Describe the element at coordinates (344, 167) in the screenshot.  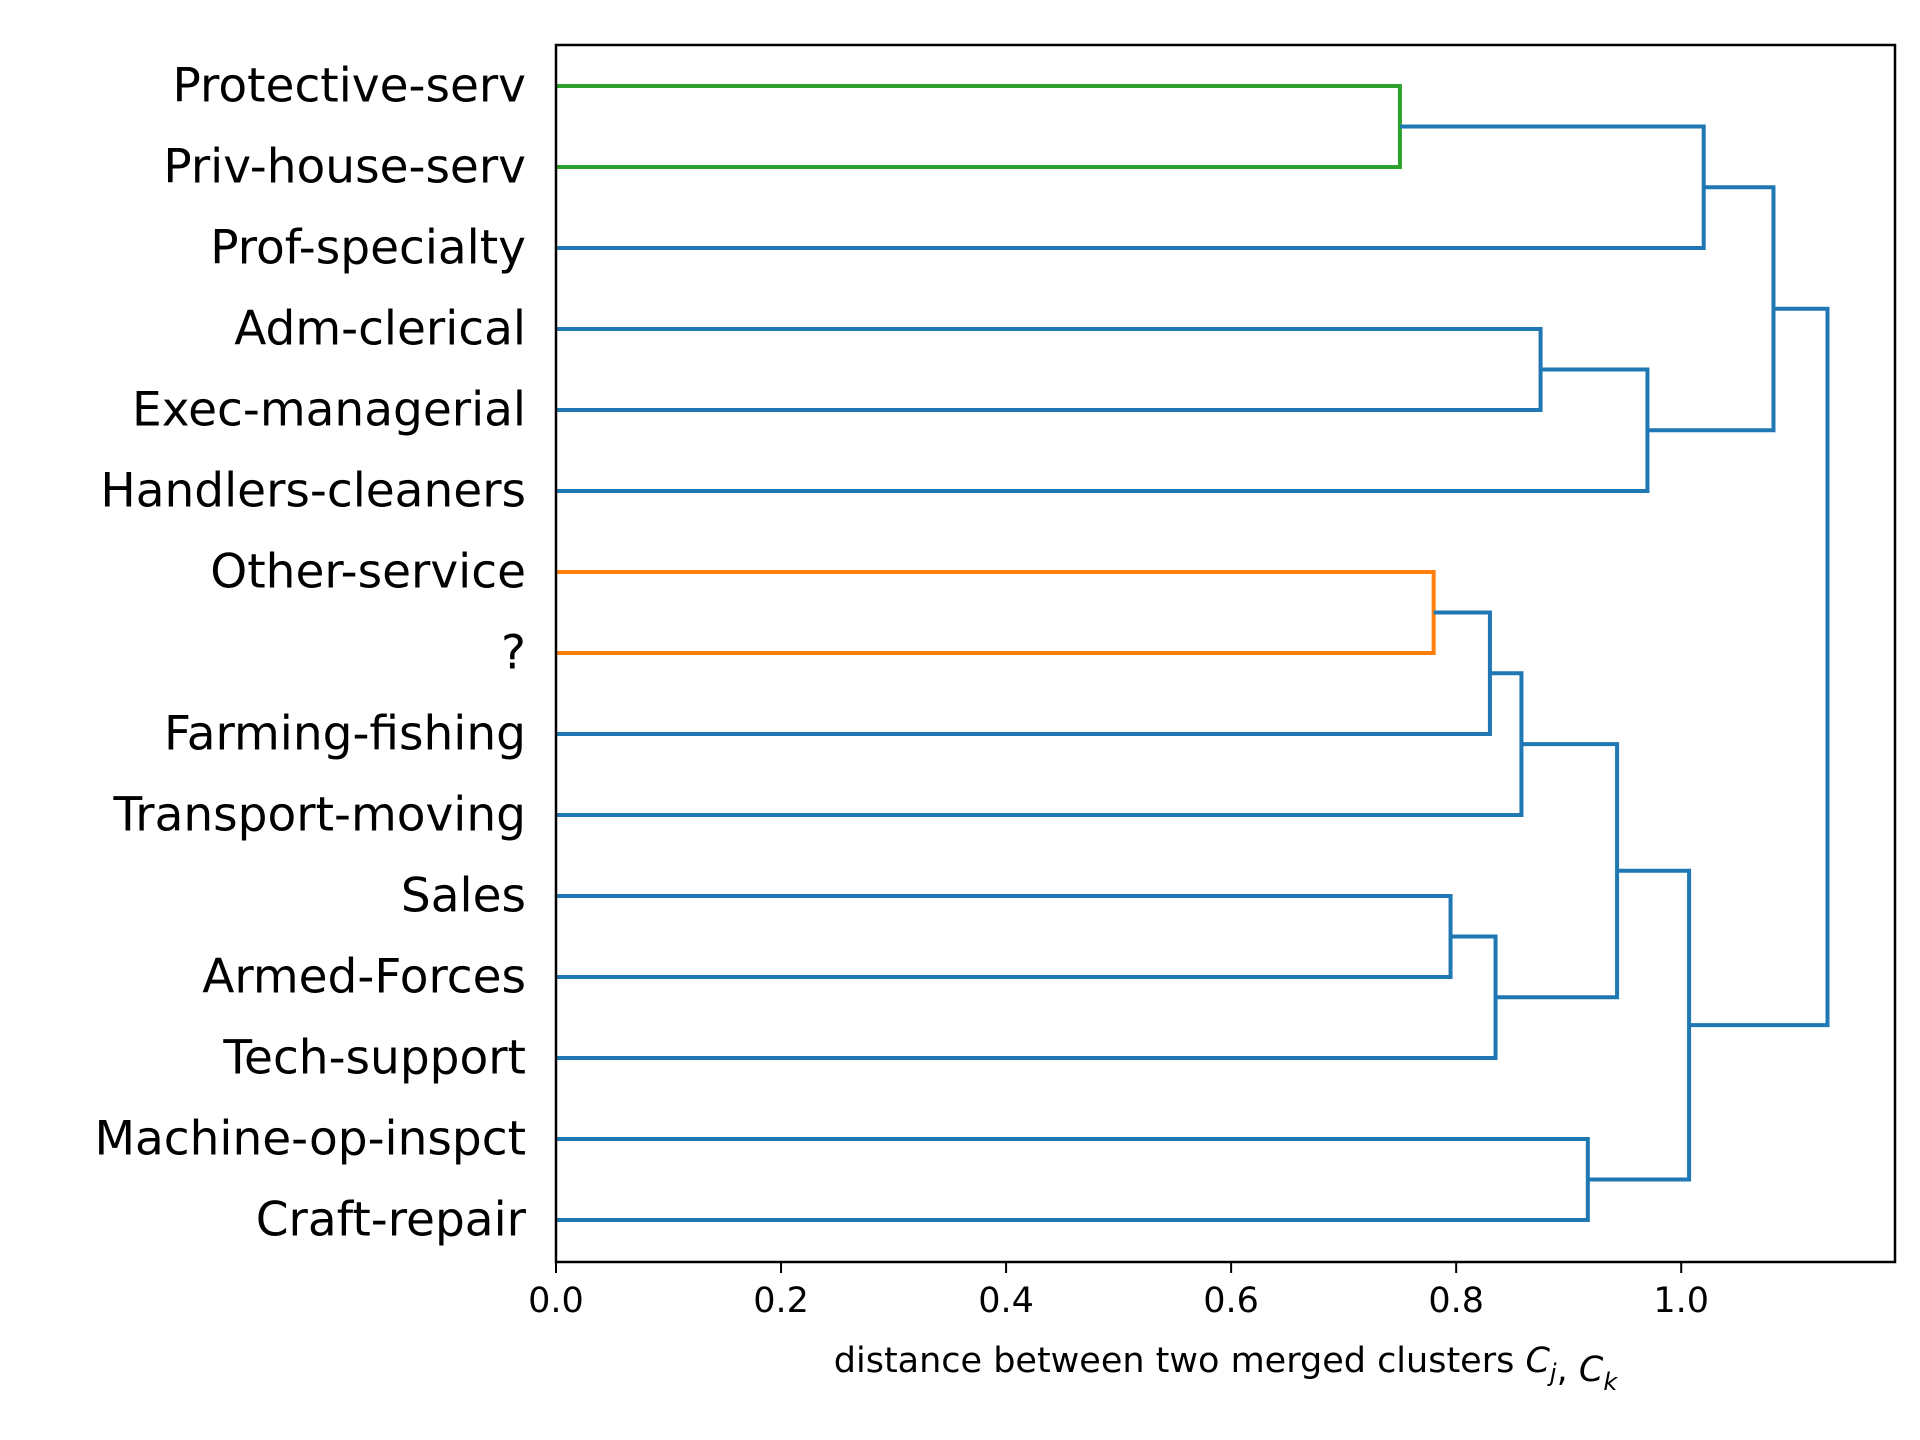
I see `leaf-label: Priv-house-serv` at that location.